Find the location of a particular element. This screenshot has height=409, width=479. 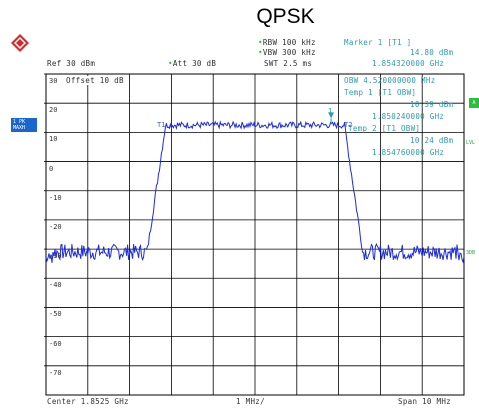

span-label: Span 10 MHz is located at coordinates (424, 401).